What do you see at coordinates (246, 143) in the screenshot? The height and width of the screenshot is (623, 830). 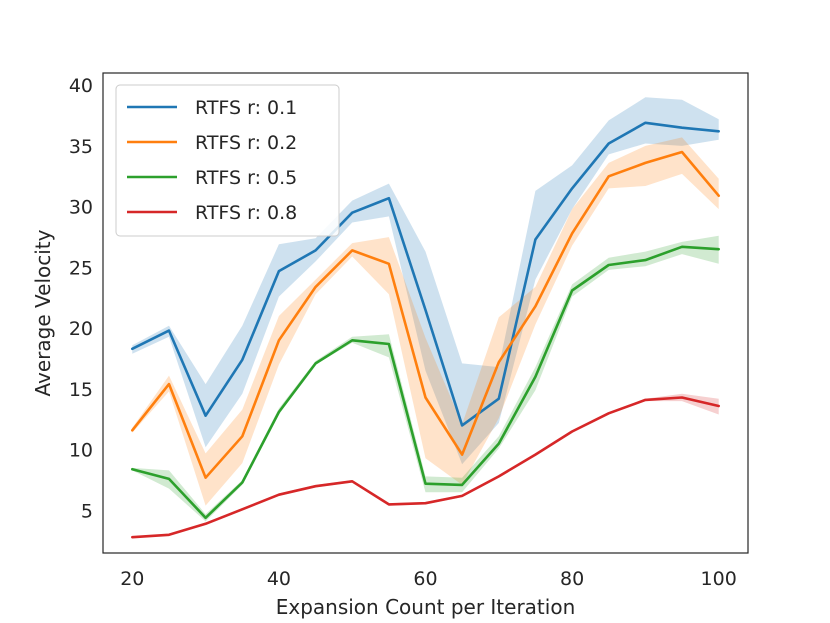 I see `legend-label: RTFS r: 0.2` at bounding box center [246, 143].